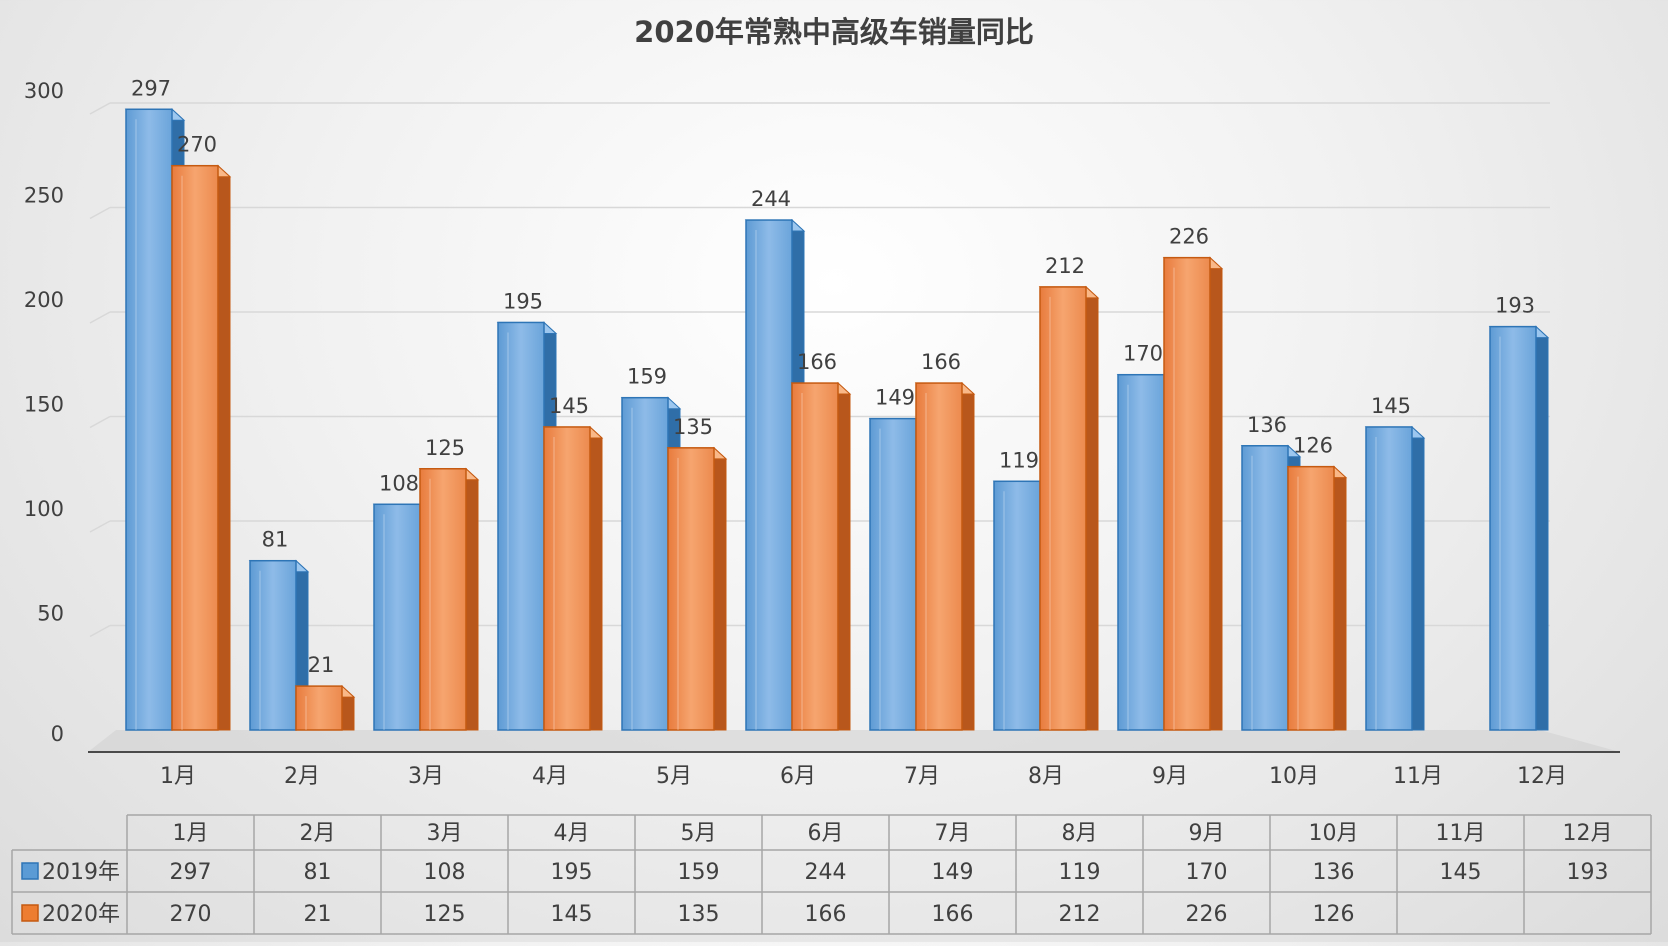 This screenshot has height=946, width=1668. What do you see at coordinates (197, 145) in the screenshot?
I see `data-label: 270` at bounding box center [197, 145].